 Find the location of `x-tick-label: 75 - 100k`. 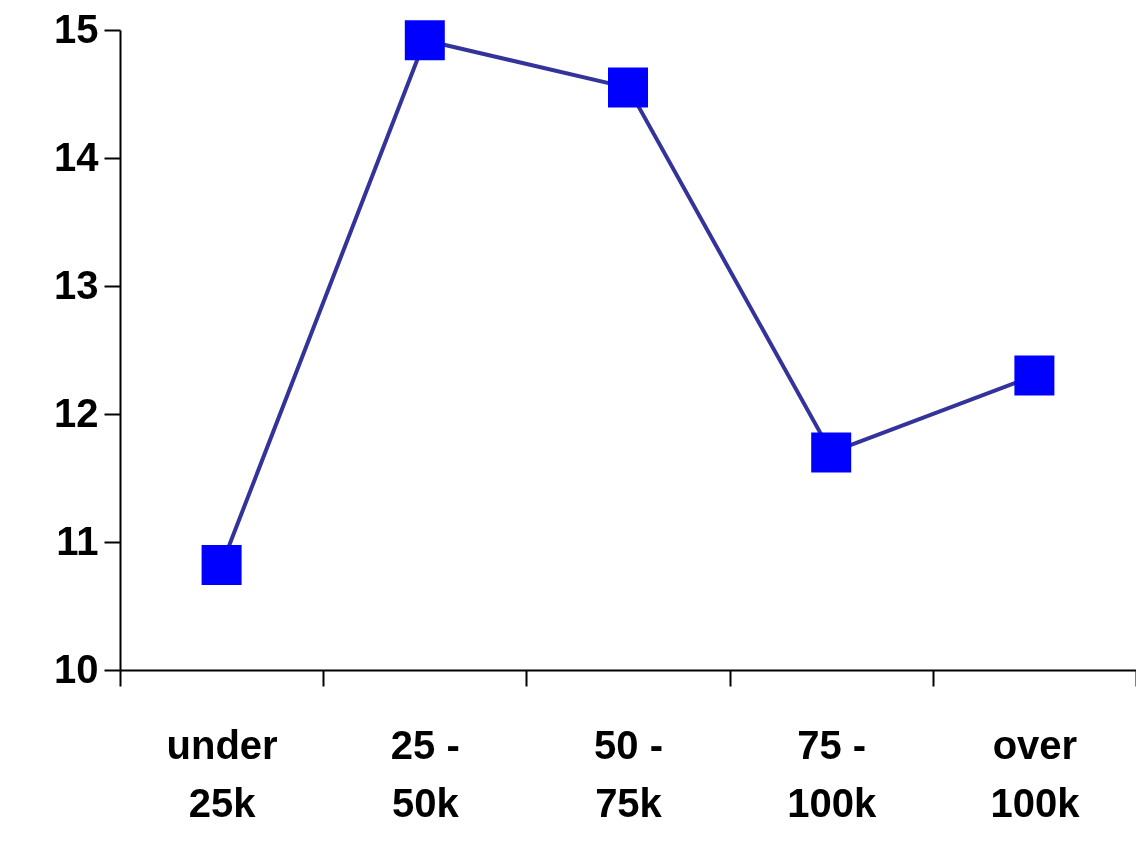

x-tick-label: 75 - 100k is located at coordinates (832, 773).